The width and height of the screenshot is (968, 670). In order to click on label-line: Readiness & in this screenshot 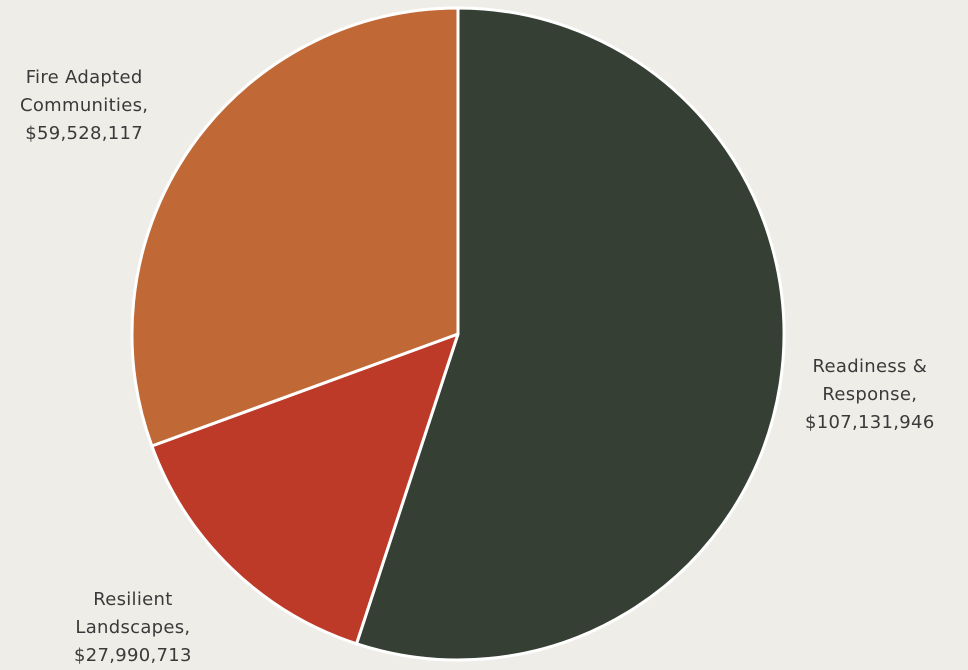, I will do `click(870, 366)`.